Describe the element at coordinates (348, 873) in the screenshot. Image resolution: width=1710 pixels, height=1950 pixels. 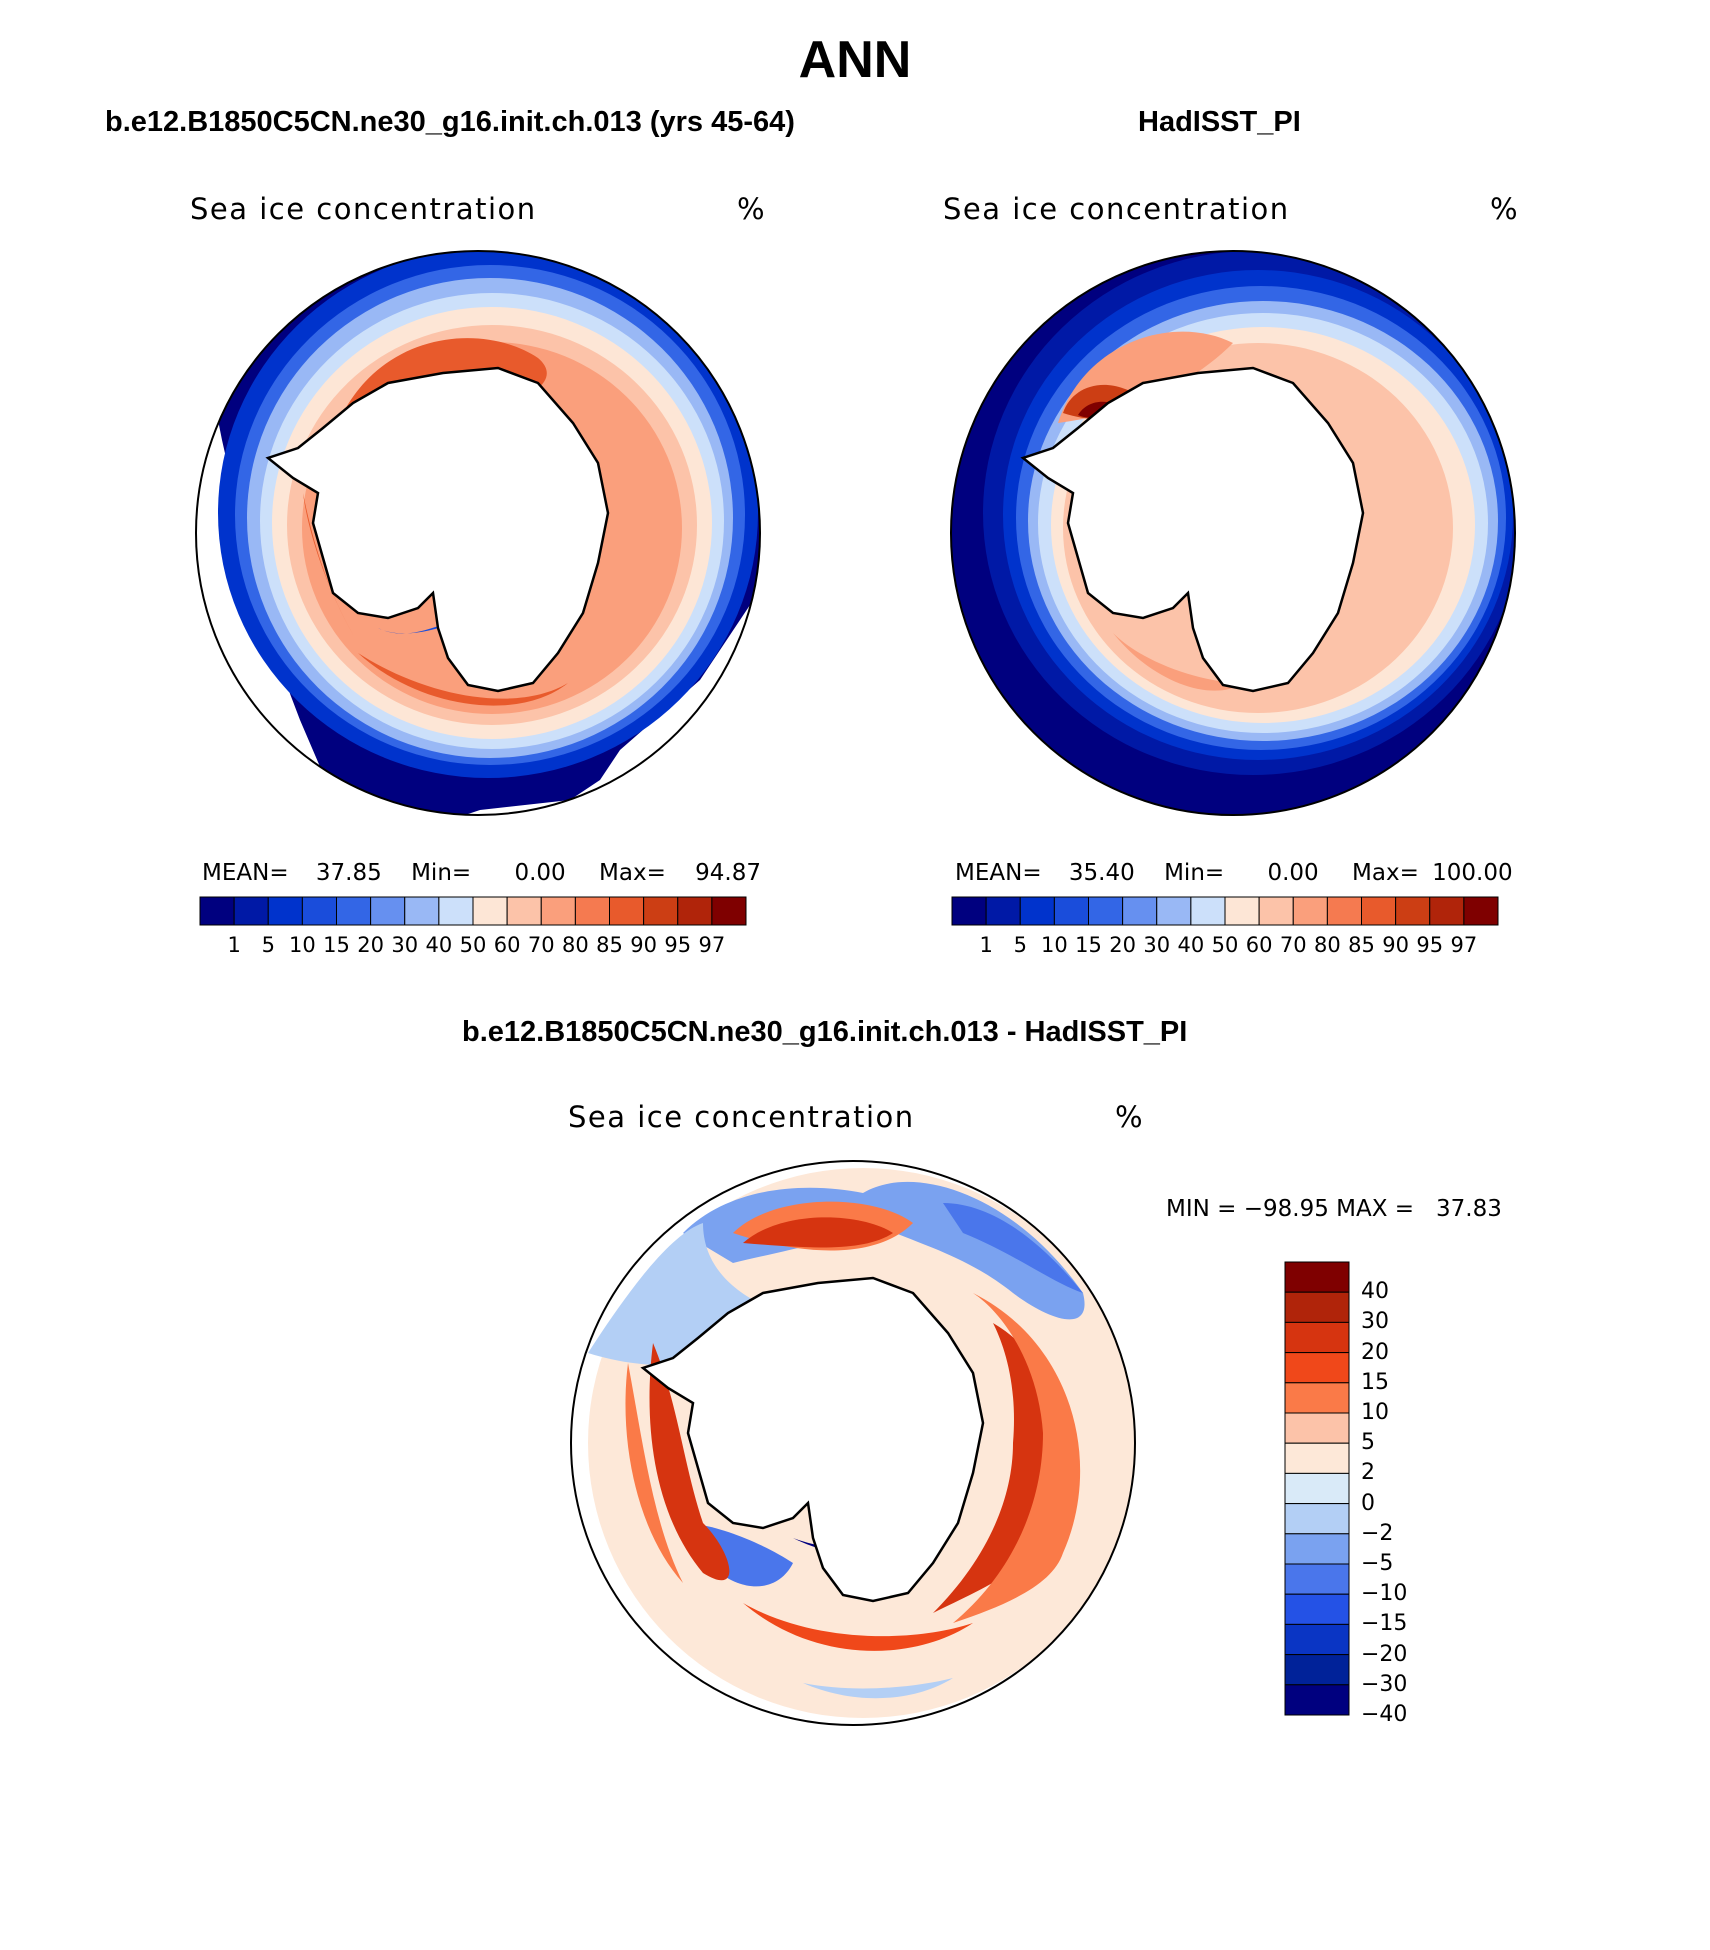
I see `mean-value: 37.85` at that location.